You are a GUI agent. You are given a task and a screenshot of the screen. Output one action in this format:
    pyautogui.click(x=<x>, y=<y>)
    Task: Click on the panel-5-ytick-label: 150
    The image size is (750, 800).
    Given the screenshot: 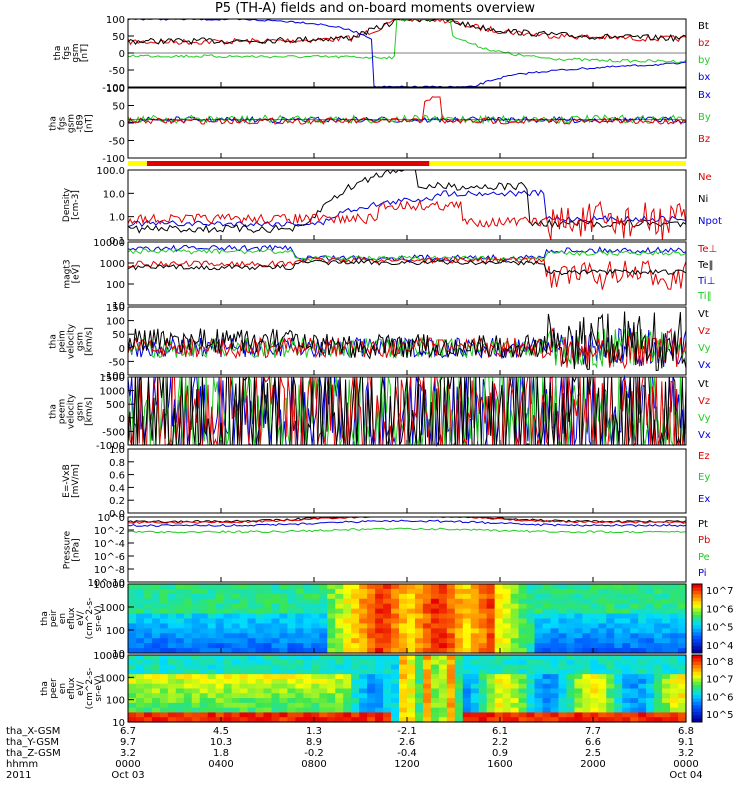 What is the action you would take?
    pyautogui.click(x=115, y=308)
    